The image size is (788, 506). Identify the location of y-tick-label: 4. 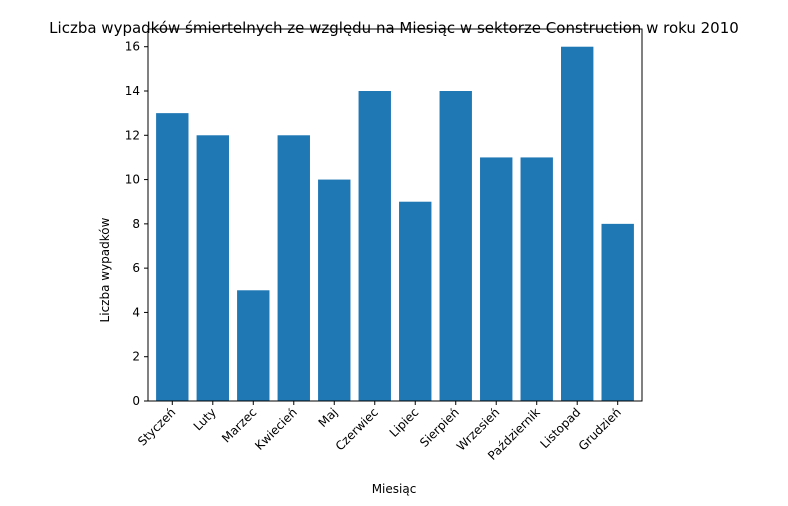
(136, 312).